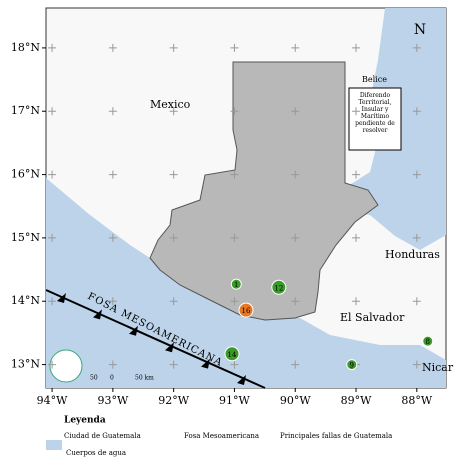 Image resolution: width=472 pixels, height=476 pixels. I want to click on marker-label: 1, so click(236, 285).